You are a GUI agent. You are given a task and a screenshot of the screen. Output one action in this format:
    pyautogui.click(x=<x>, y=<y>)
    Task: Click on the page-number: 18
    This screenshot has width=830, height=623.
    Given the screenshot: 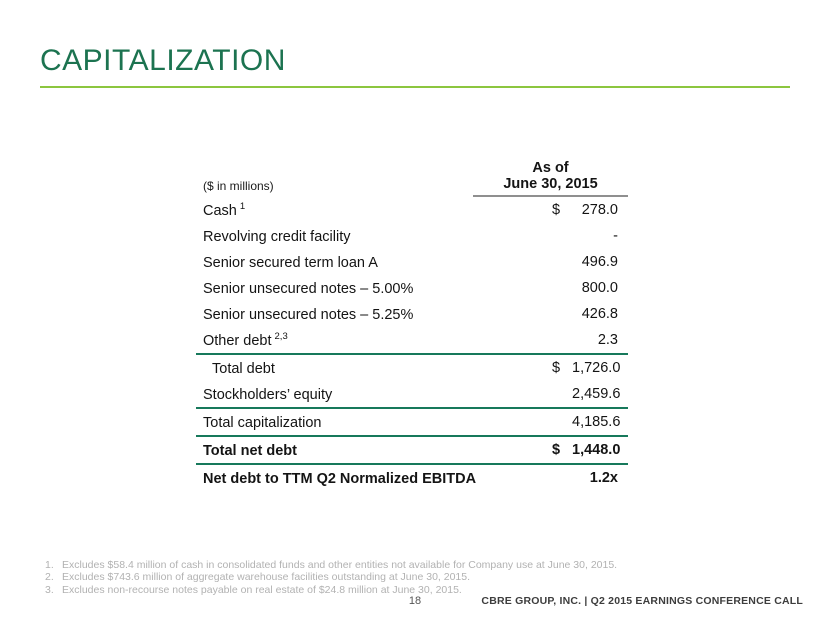 What is the action you would take?
    pyautogui.click(x=415, y=601)
    